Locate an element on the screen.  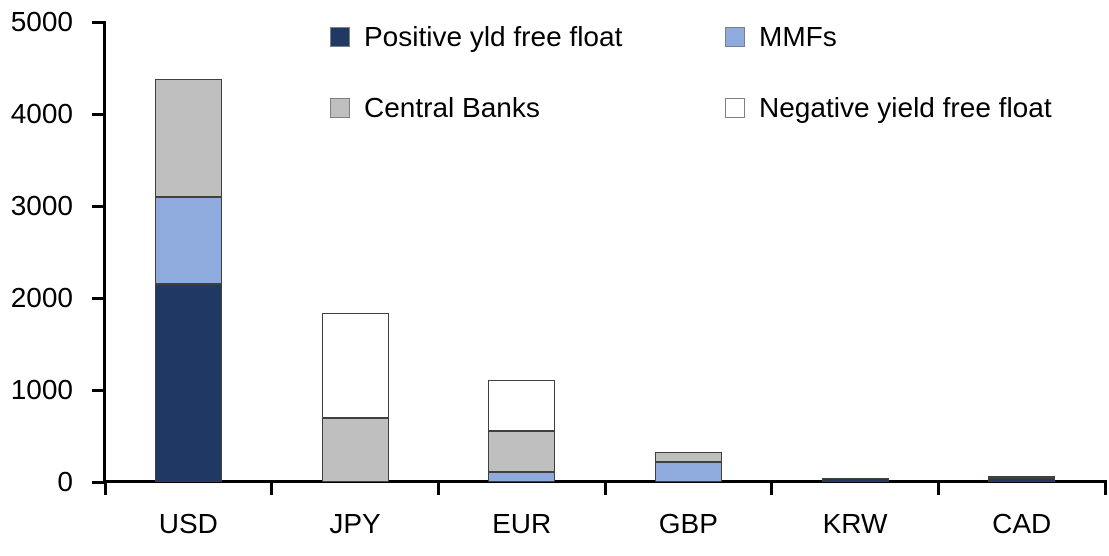
x-axis-category-label: KRW is located at coordinates (855, 523).